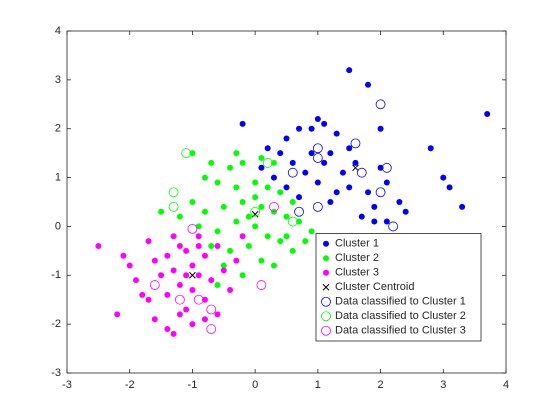  What do you see at coordinates (400, 331) in the screenshot?
I see `legend-label: Data classified to Cluster 3` at bounding box center [400, 331].